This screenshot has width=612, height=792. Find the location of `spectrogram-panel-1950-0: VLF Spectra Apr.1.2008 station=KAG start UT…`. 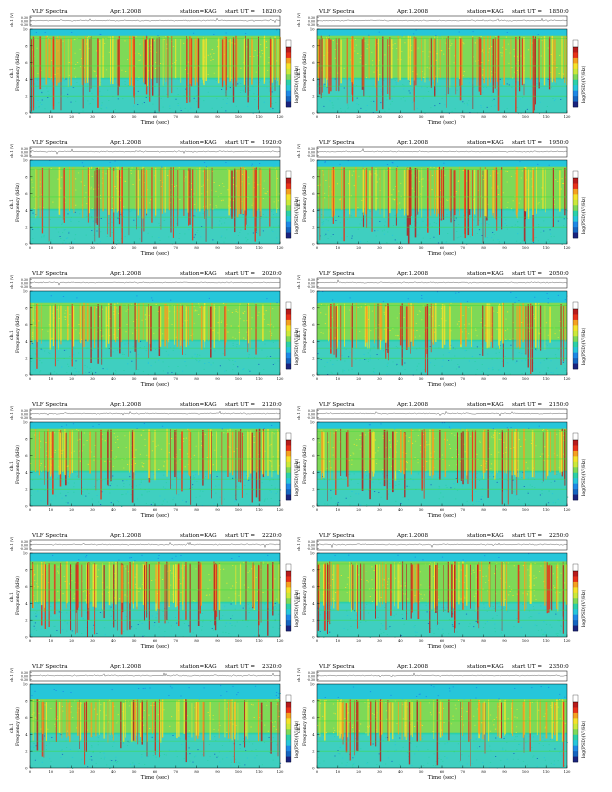

spectrogram-panel-1950-0: VLF Spectra Apr.1.2008 station=KAG start UT… is located at coordinates (441, 198).